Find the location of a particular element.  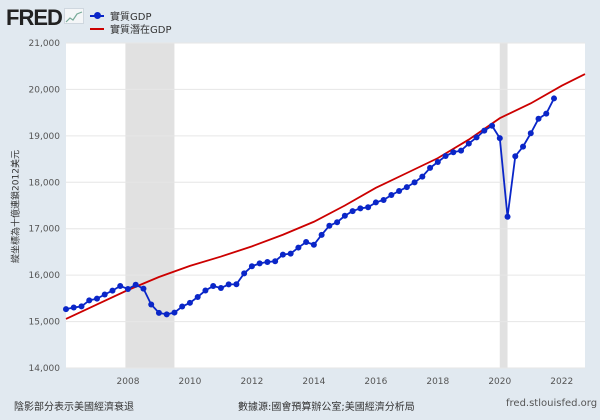

y-tick-label: 15,000 is located at coordinates (45, 323).